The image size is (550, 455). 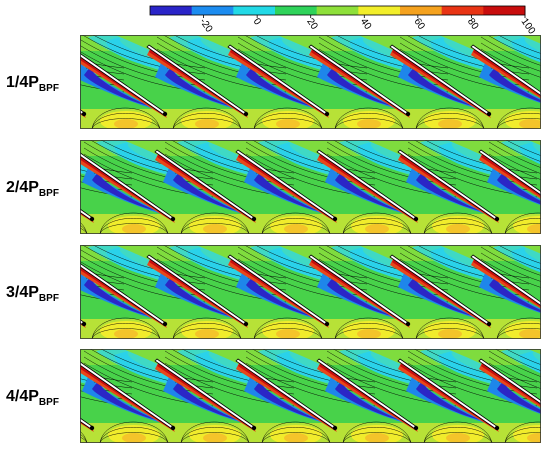 I want to click on panel-label: 2/4PBPF, so click(x=42, y=189).